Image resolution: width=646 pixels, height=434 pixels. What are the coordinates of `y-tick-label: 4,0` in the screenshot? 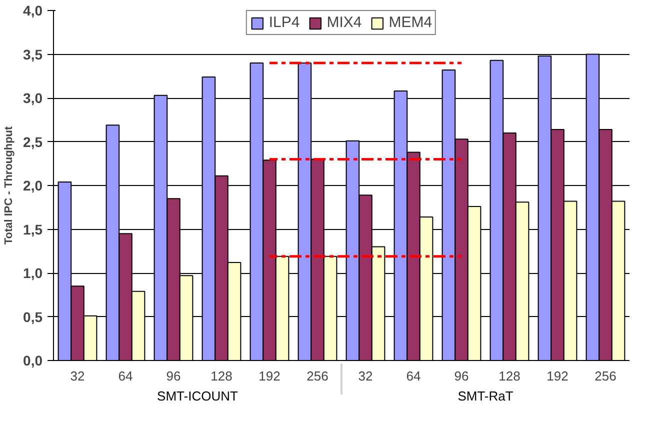 It's located at (33, 10).